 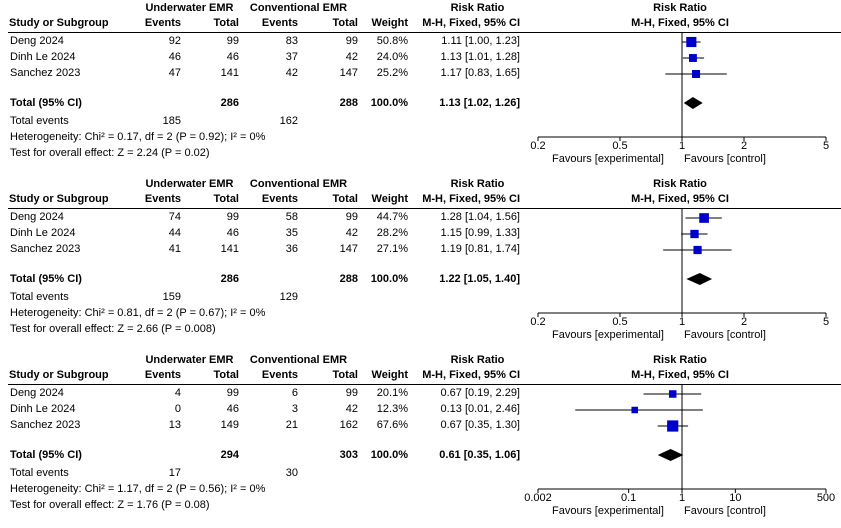 What do you see at coordinates (291, 425) in the screenshot?
I see `study-events2: 21` at bounding box center [291, 425].